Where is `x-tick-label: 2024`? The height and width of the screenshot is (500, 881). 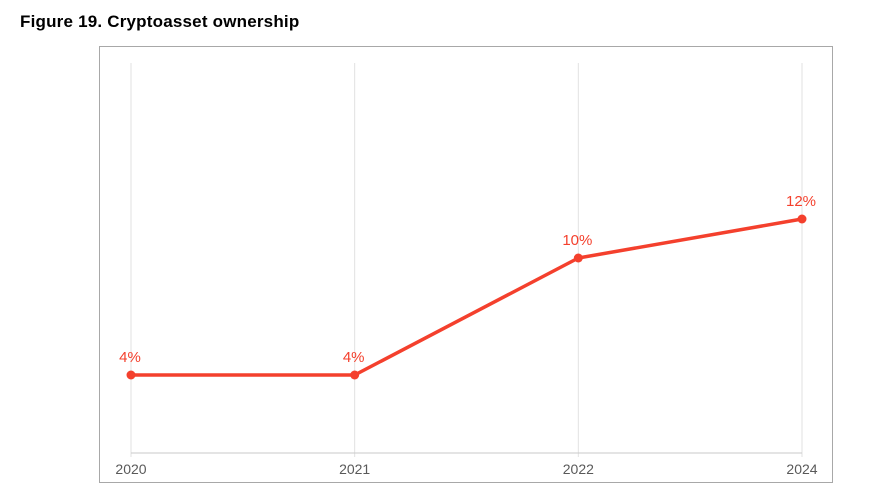 x-tick-label: 2024 is located at coordinates (801, 469).